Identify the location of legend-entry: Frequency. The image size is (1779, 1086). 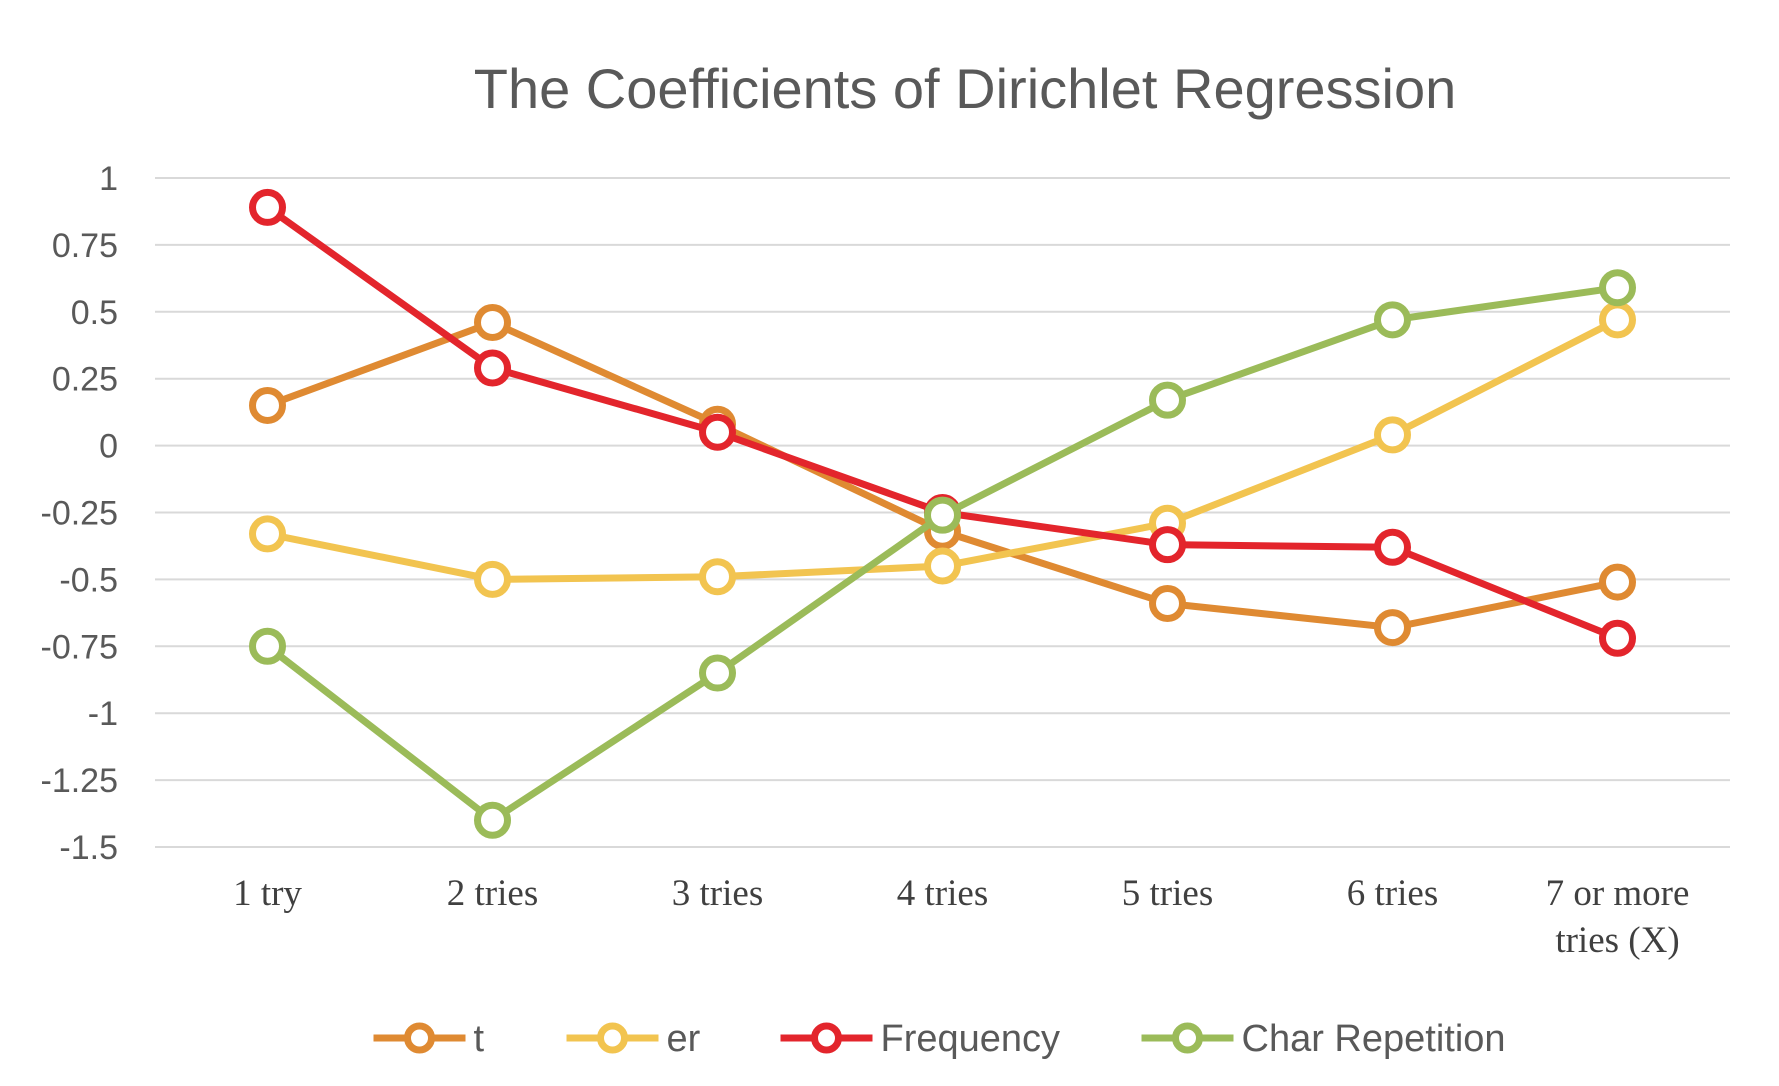
(920, 1039).